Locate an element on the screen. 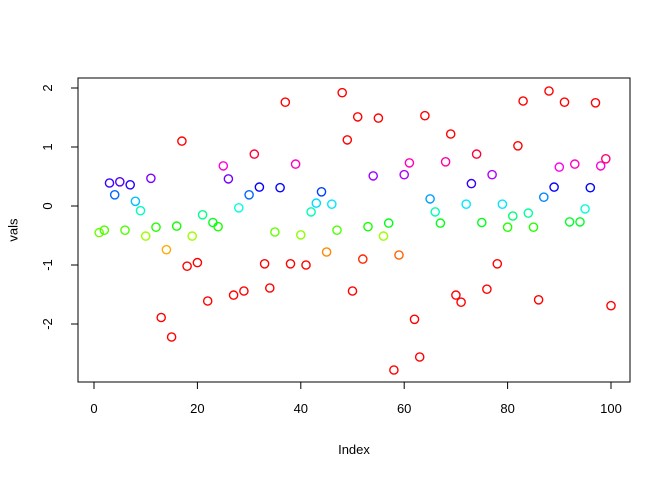 The width and height of the screenshot is (672, 480). y-axis-tick-label: 2 is located at coordinates (47, 87).